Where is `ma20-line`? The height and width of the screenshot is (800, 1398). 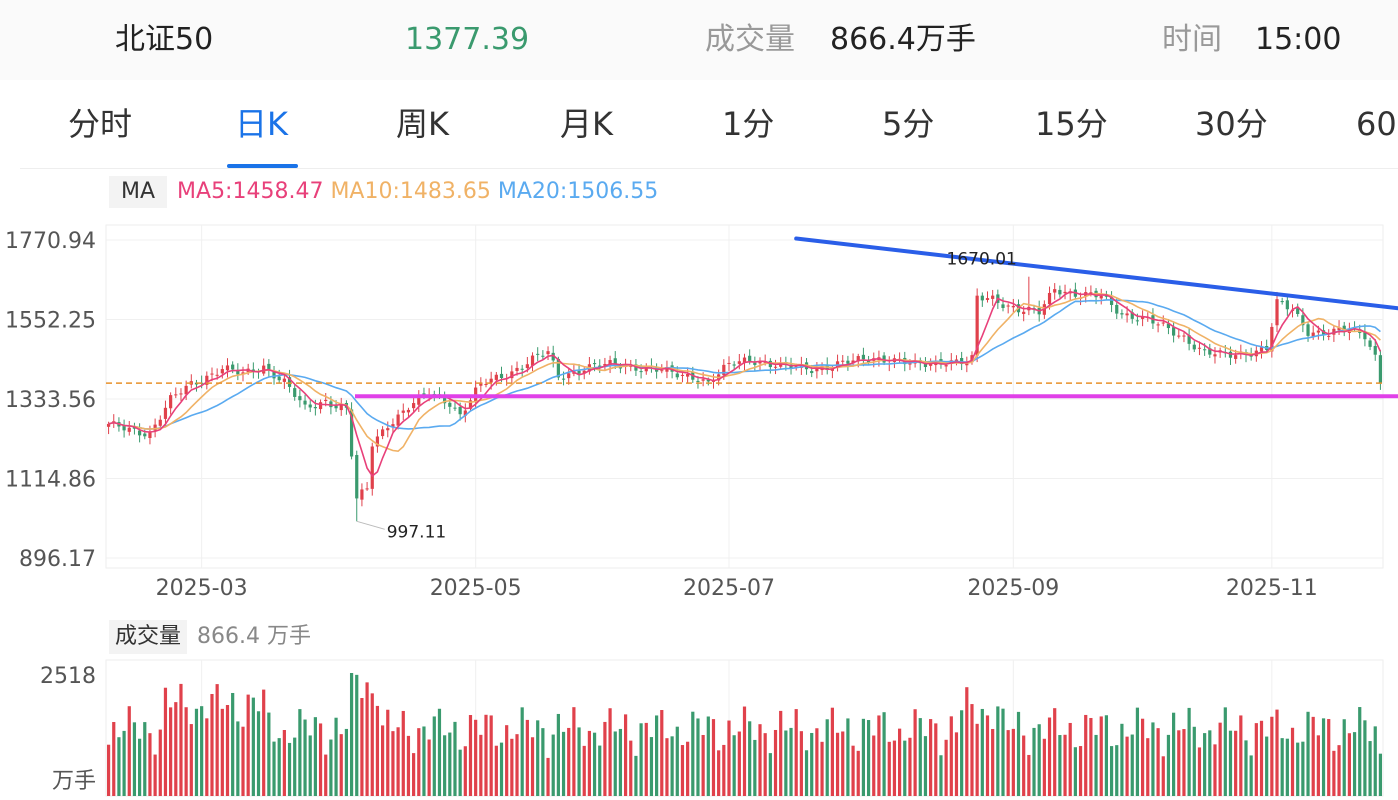
ma20-line is located at coordinates (744, 364).